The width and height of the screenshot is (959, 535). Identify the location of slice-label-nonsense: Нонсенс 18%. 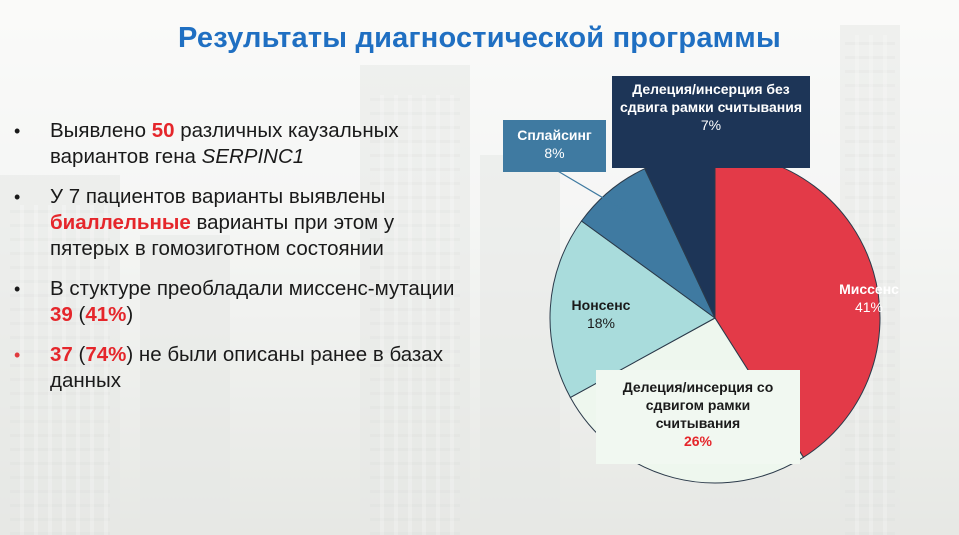
(601, 314).